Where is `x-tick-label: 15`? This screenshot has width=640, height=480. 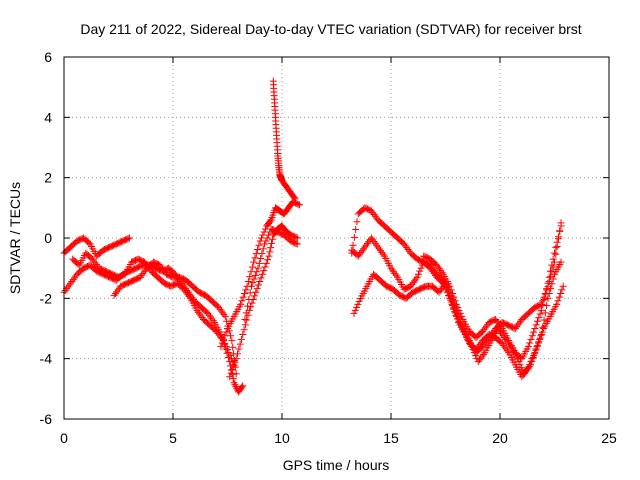 x-tick-label: 15 is located at coordinates (391, 438).